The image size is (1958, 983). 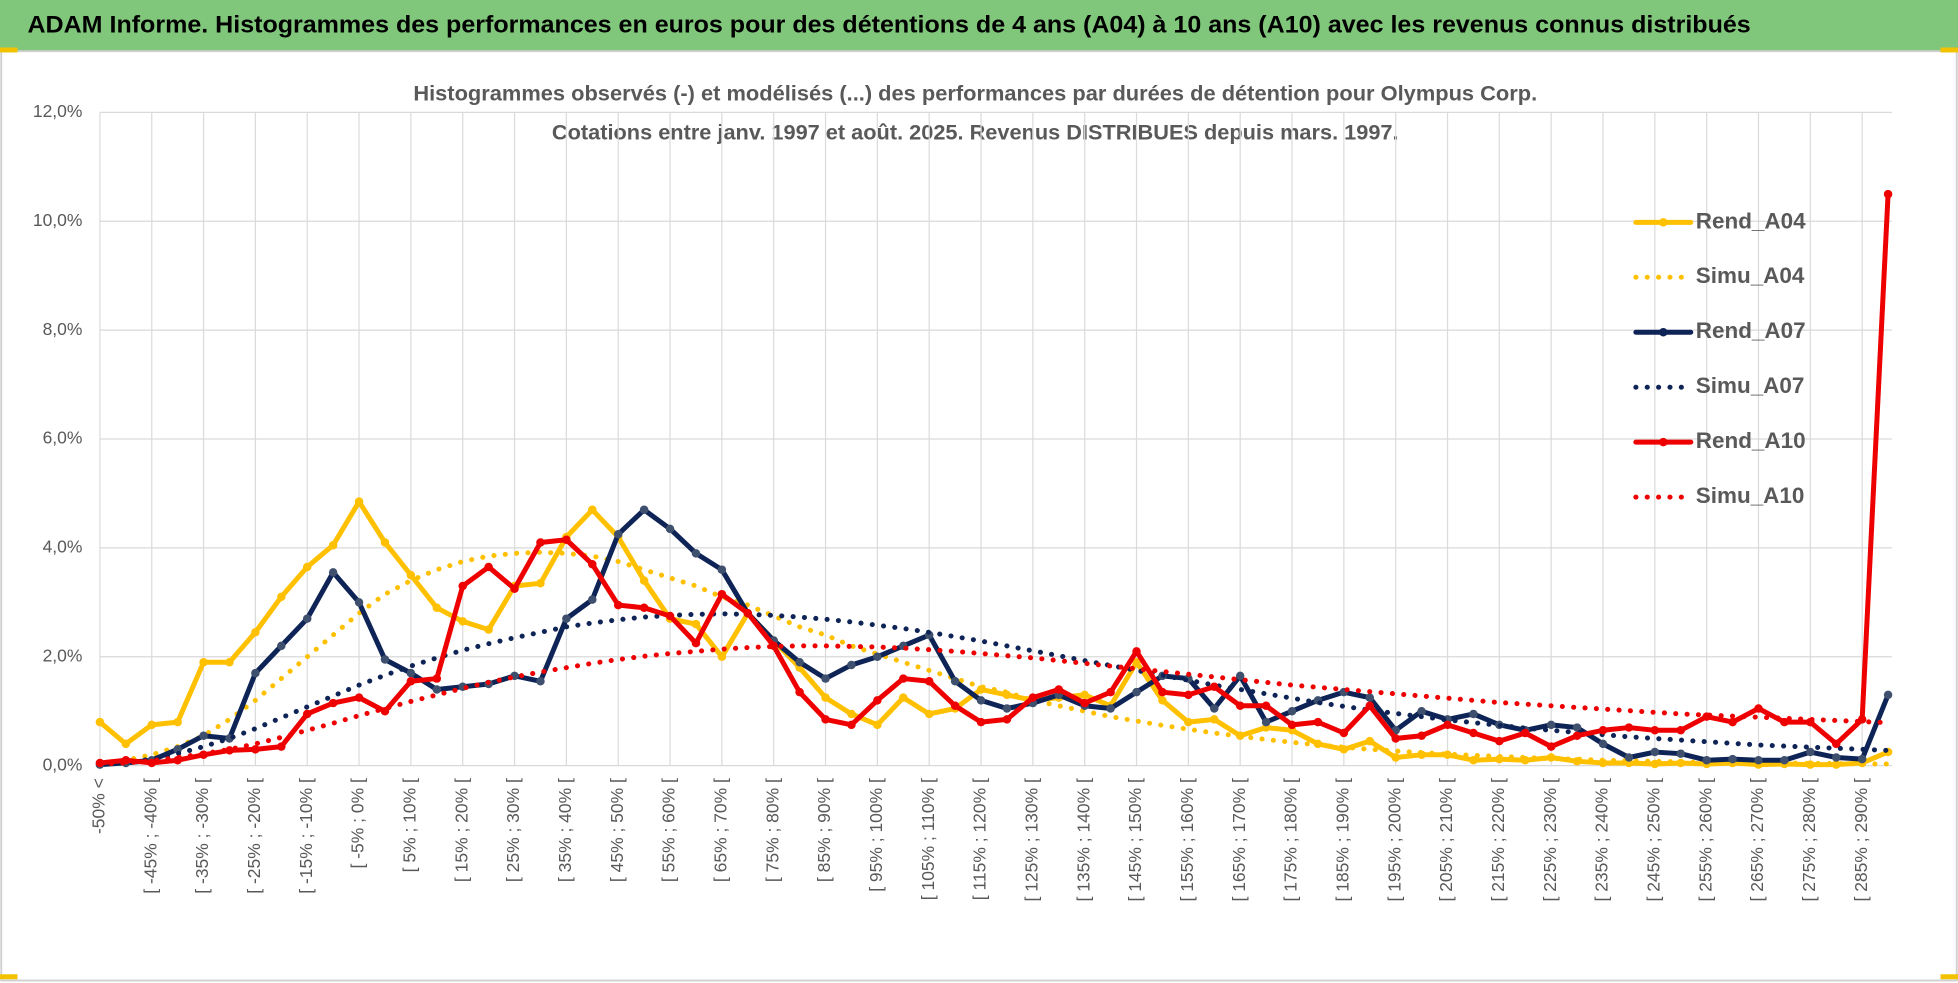 I want to click on x-tick-label: [ 145% ; 150% [, so click(x=1135, y=839).